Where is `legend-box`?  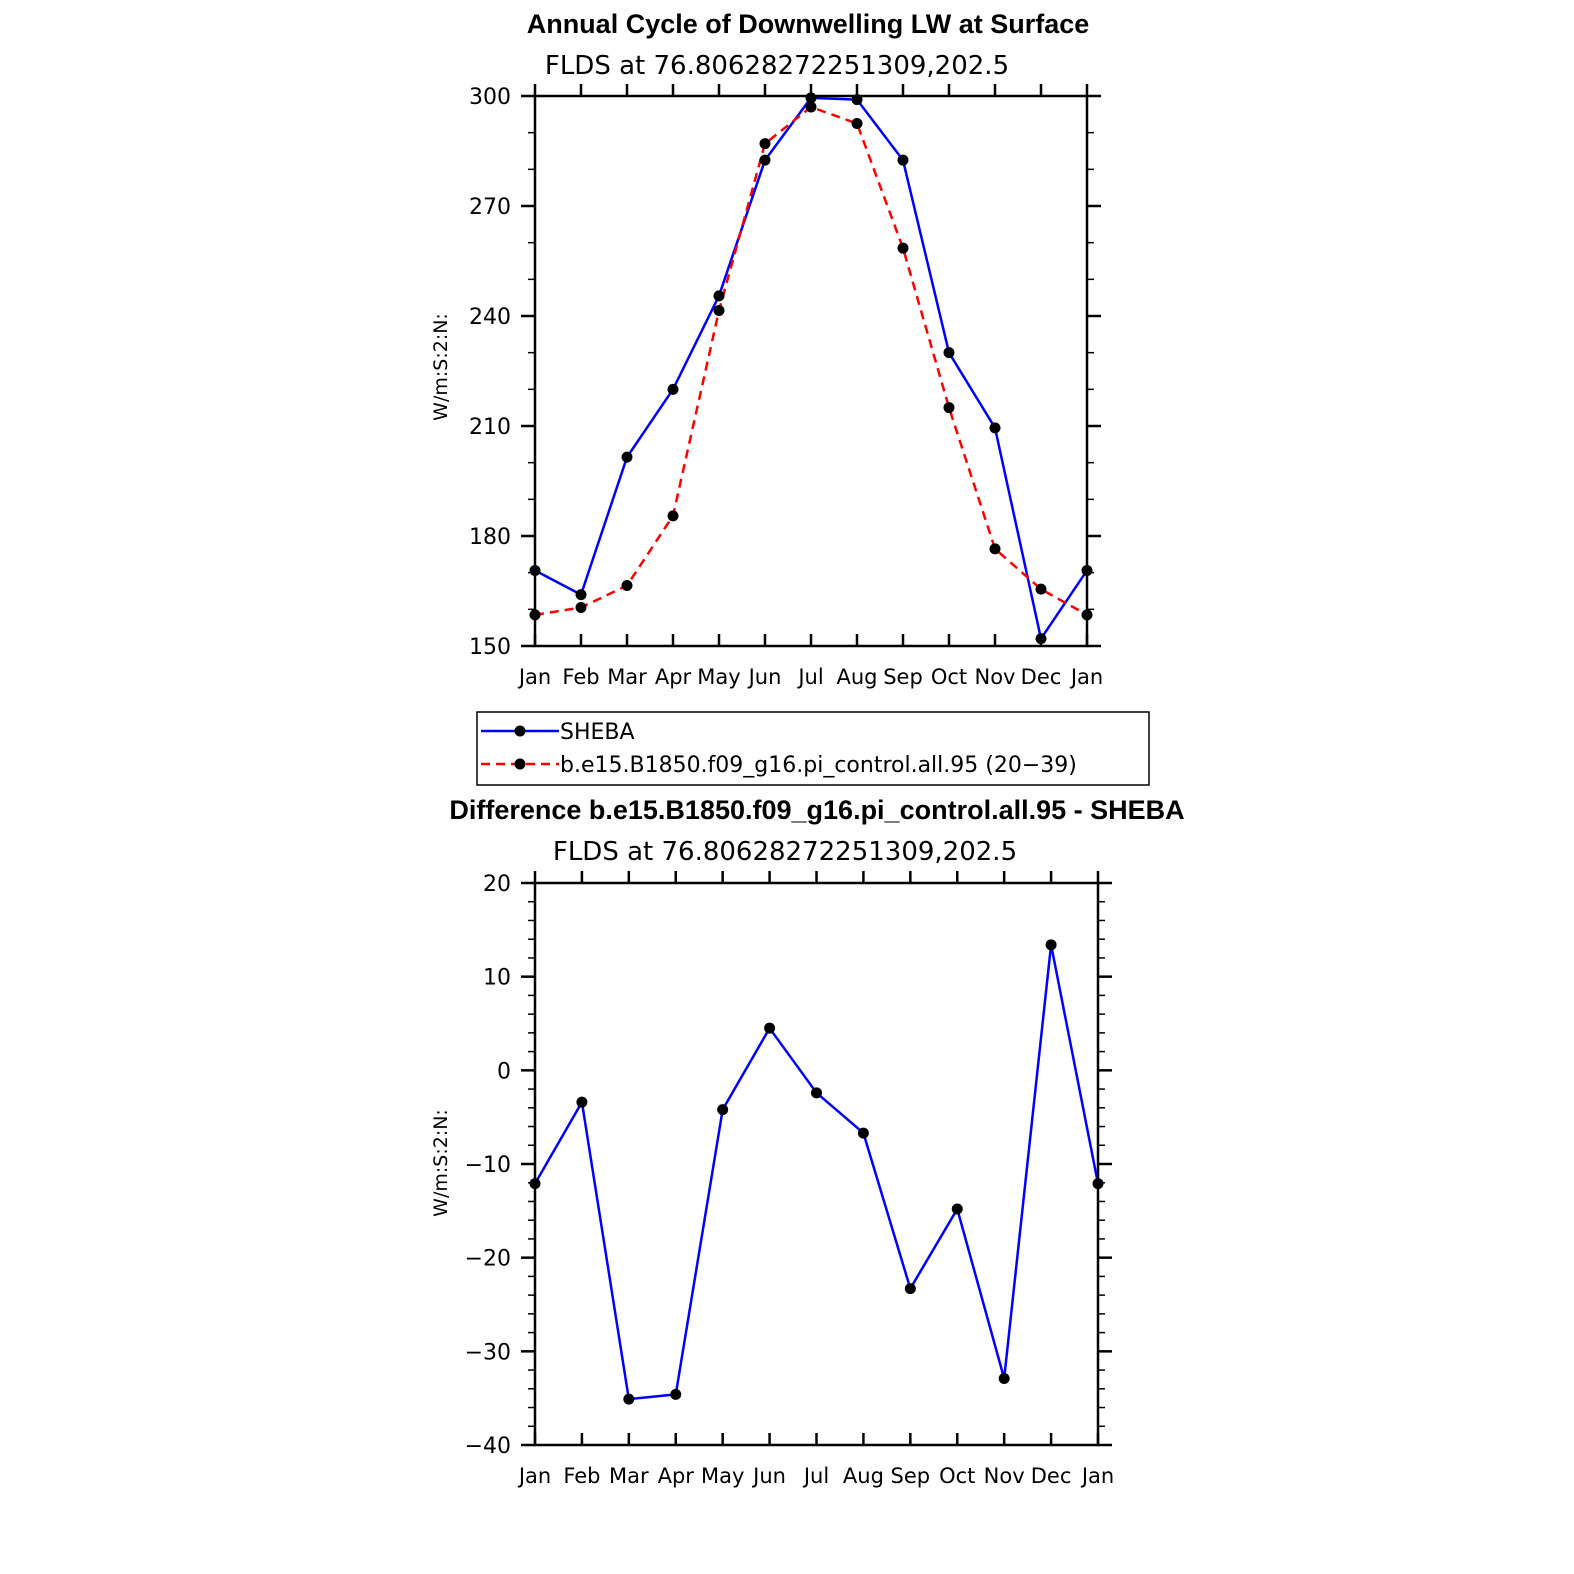 legend-box is located at coordinates (813, 748).